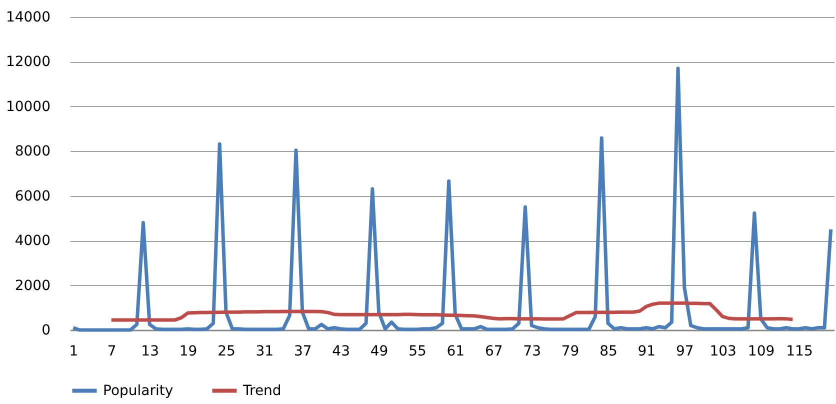 The image size is (836, 404). I want to click on x-tick-label: 109, so click(761, 352).